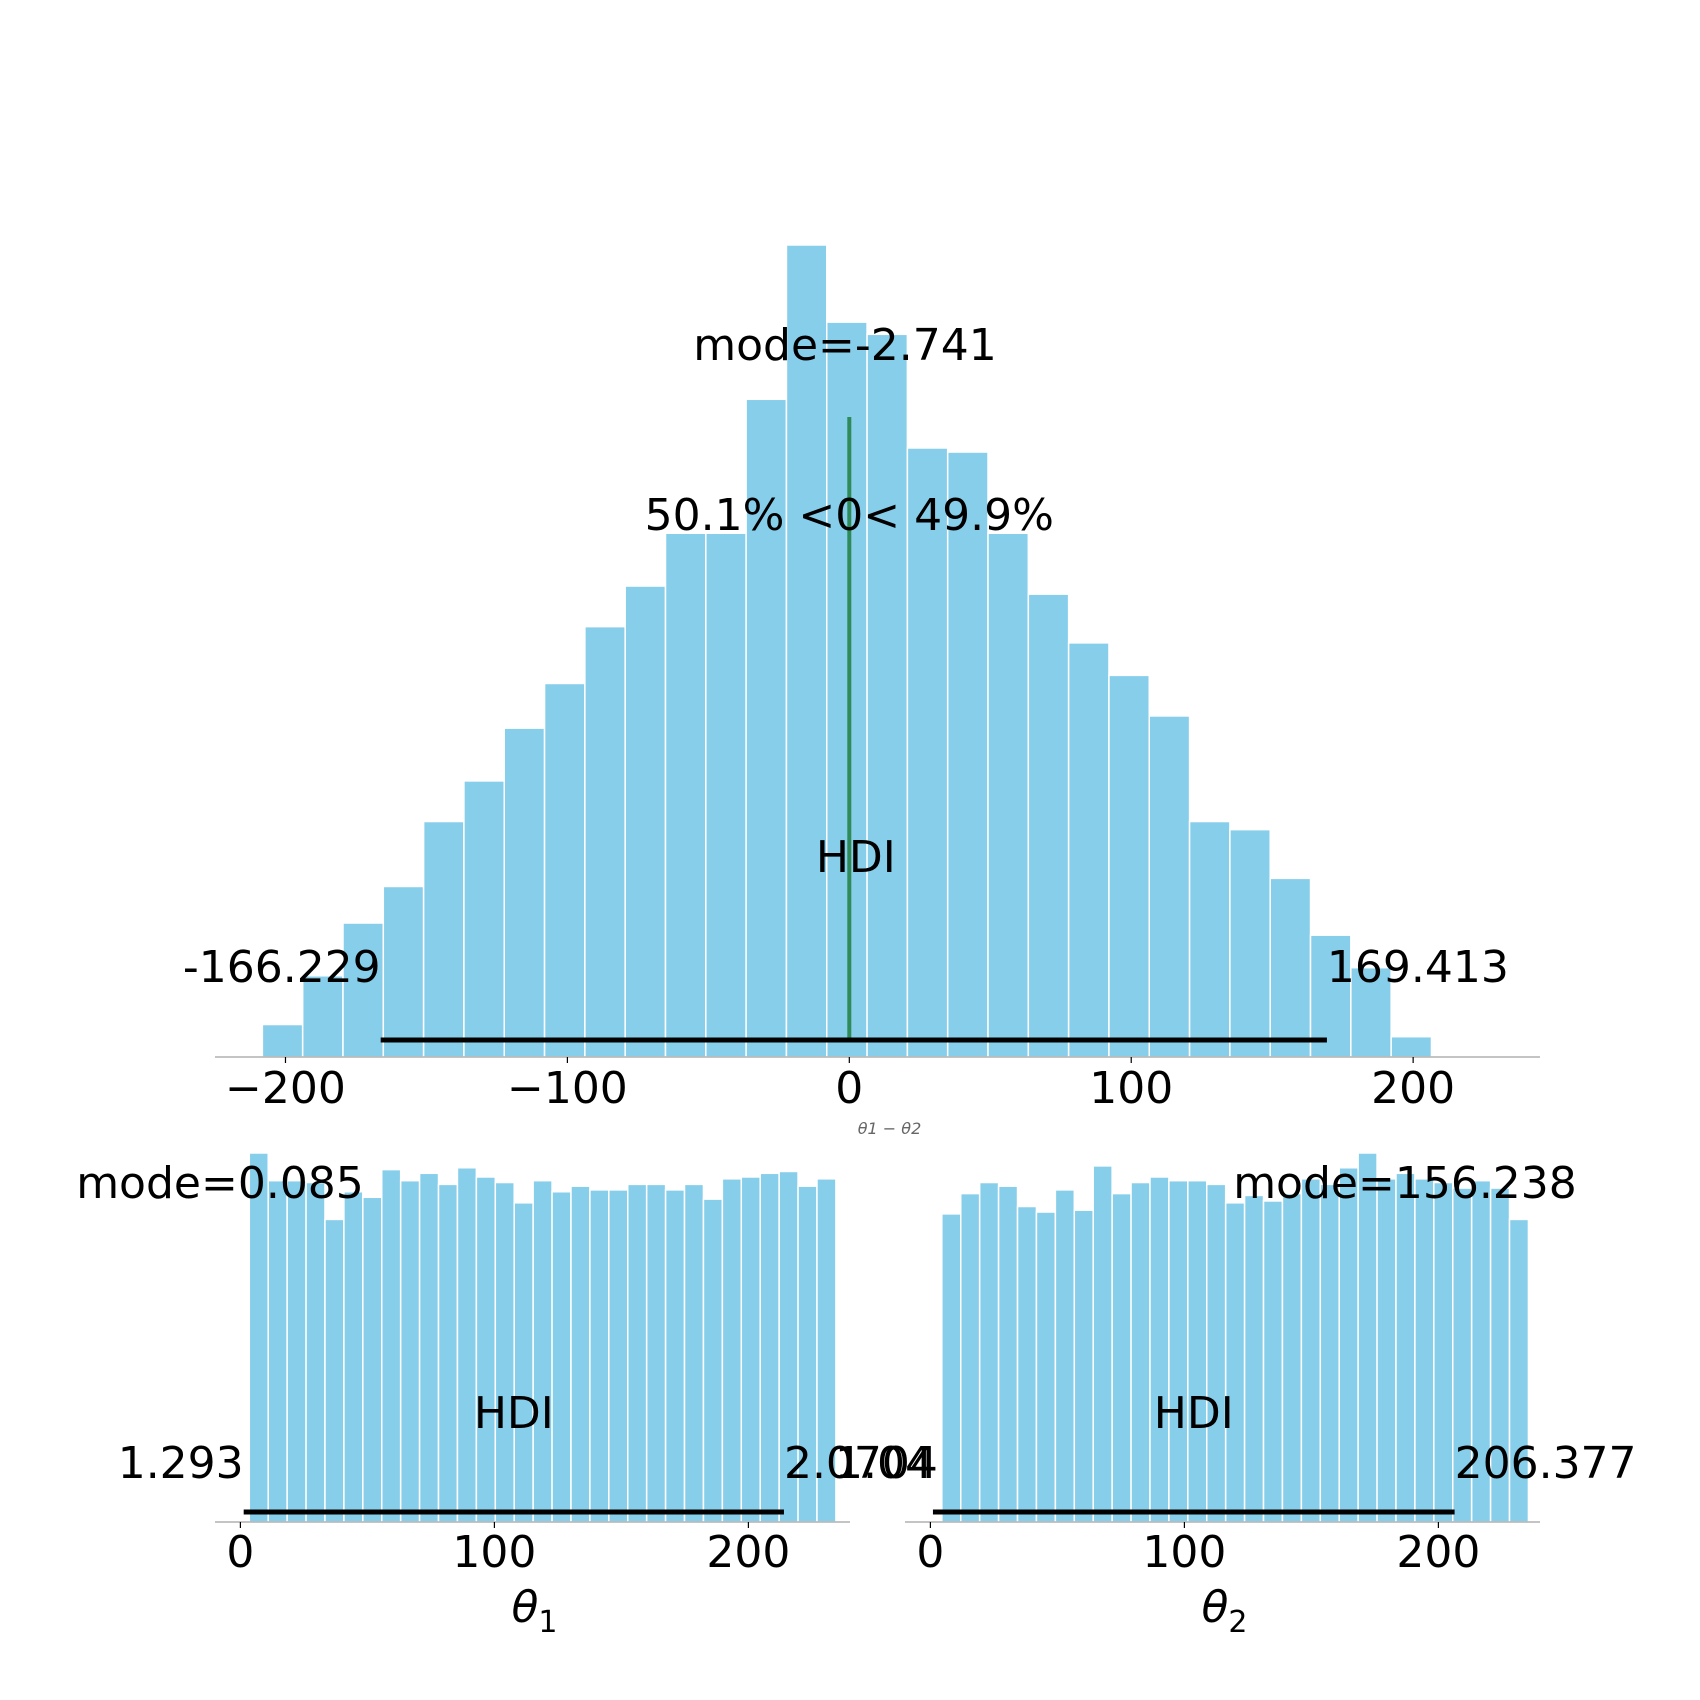  I want to click on mode-label: mode=0.085, so click(220, 1183).